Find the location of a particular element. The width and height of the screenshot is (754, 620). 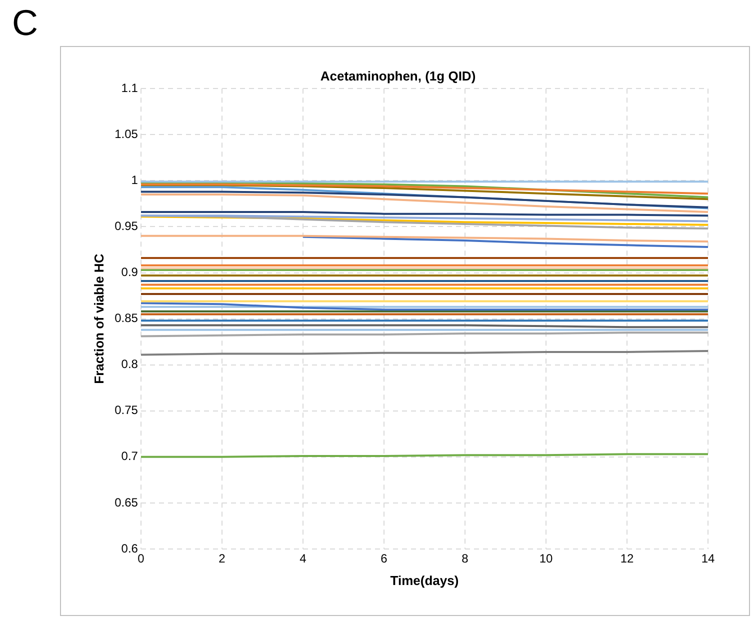

y-tick-label: 0.7 is located at coordinates (129, 456).